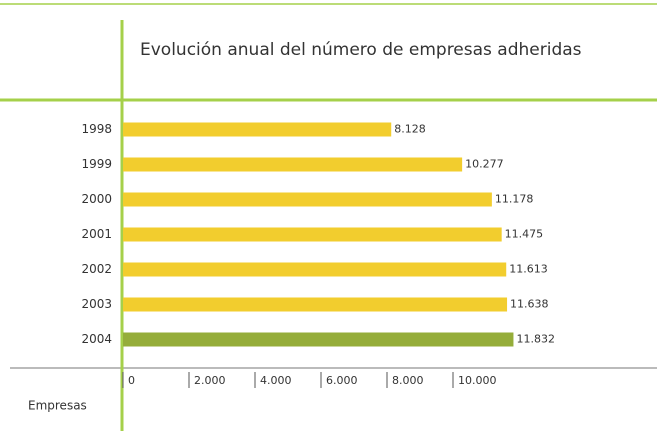 This screenshot has width=657, height=431. What do you see at coordinates (131, 380) in the screenshot?
I see `x-tick-label: 0` at bounding box center [131, 380].